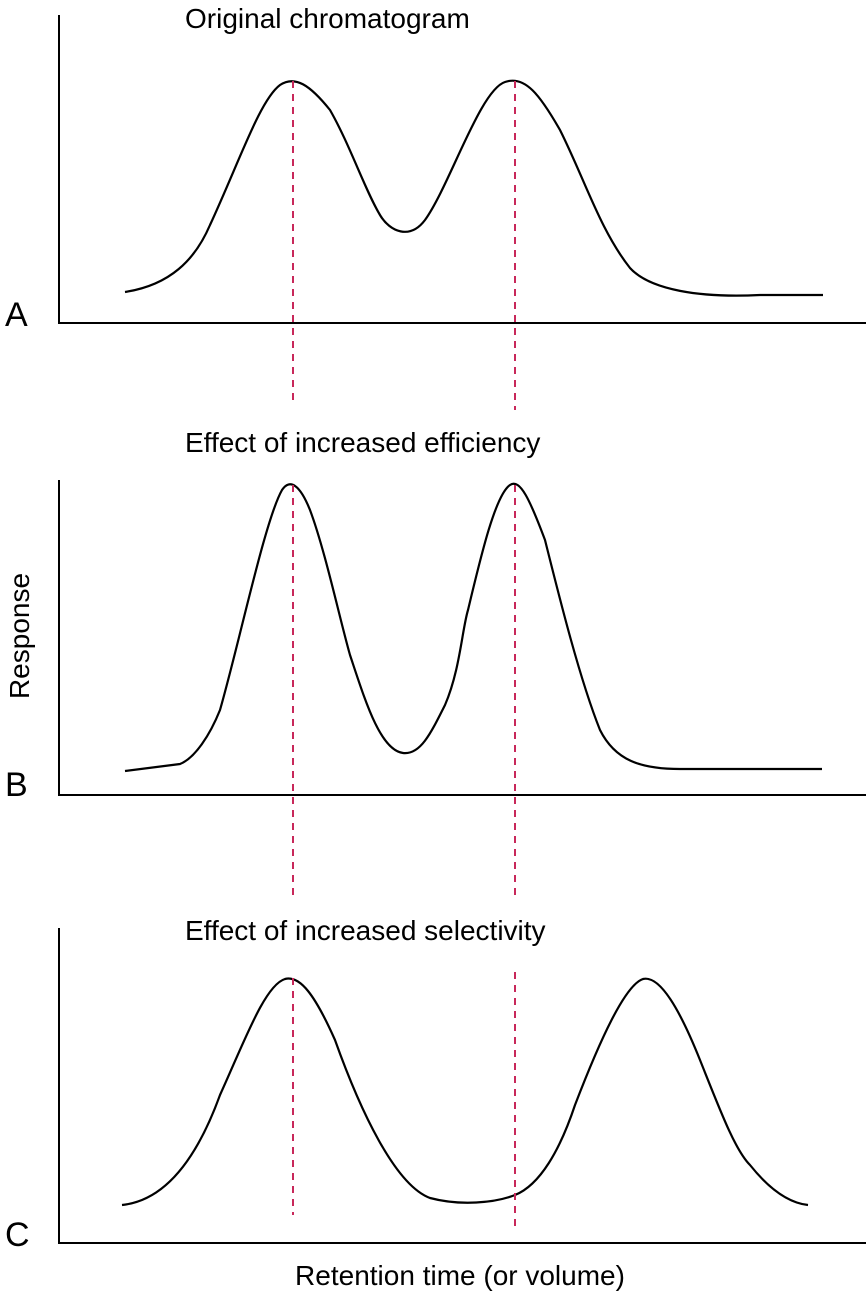  Describe the element at coordinates (460, 1275) in the screenshot. I see `x-axis-label: Retention time (or volume)` at that location.